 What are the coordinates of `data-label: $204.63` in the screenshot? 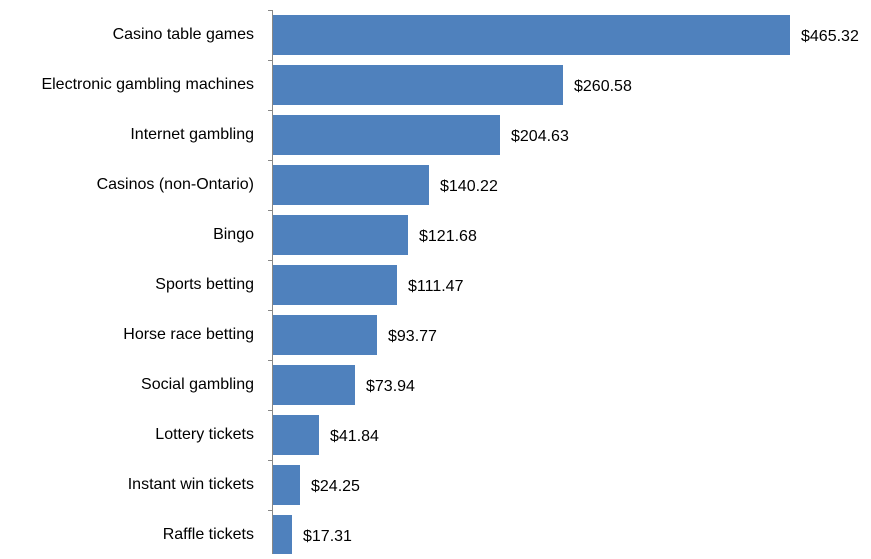 It's located at (540, 136).